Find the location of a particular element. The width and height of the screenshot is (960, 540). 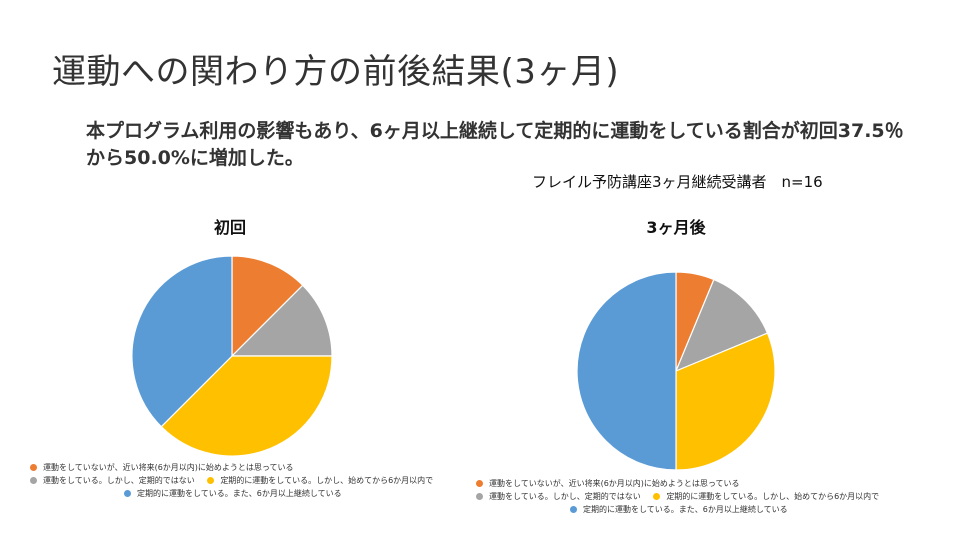

chart-2-title: 3ヶ月後 is located at coordinates (676, 227).